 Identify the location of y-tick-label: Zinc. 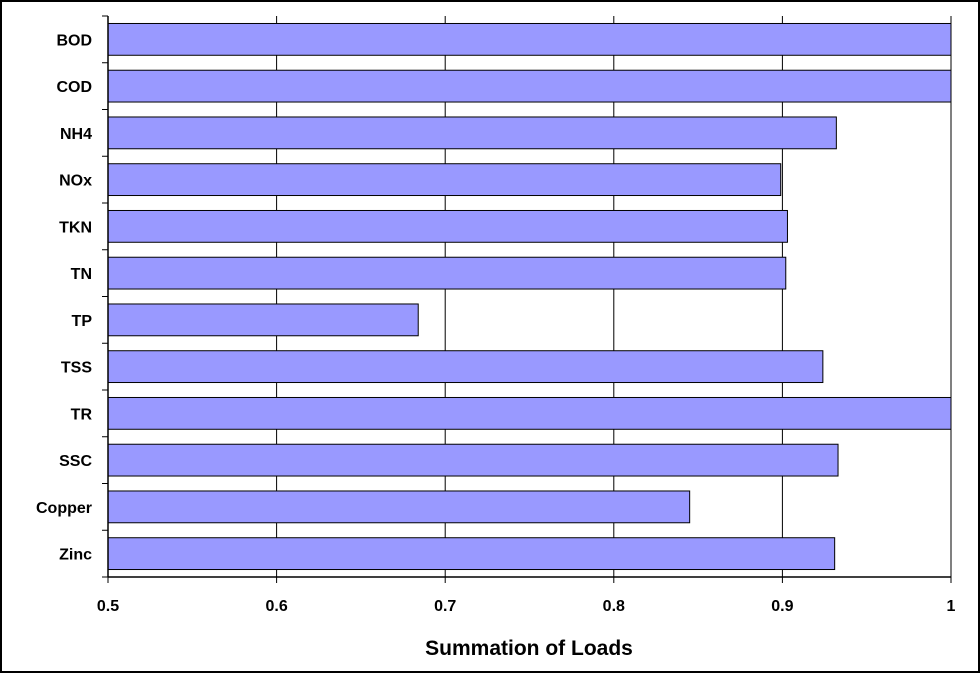
(75, 555).